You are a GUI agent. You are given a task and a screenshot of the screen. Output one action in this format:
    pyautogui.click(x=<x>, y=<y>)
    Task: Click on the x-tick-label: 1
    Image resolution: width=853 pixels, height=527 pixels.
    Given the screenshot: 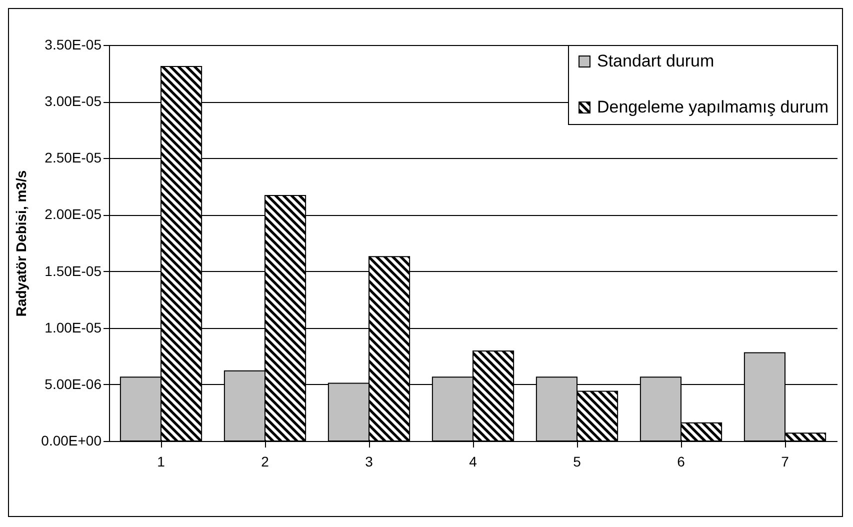 What is the action you would take?
    pyautogui.click(x=161, y=462)
    